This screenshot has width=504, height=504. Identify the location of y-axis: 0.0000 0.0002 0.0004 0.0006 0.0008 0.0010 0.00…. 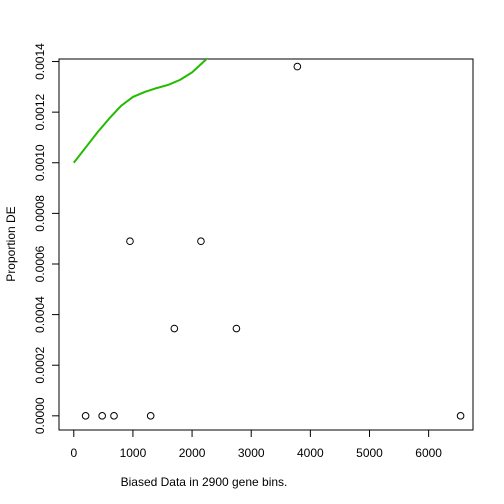
(46, 238).